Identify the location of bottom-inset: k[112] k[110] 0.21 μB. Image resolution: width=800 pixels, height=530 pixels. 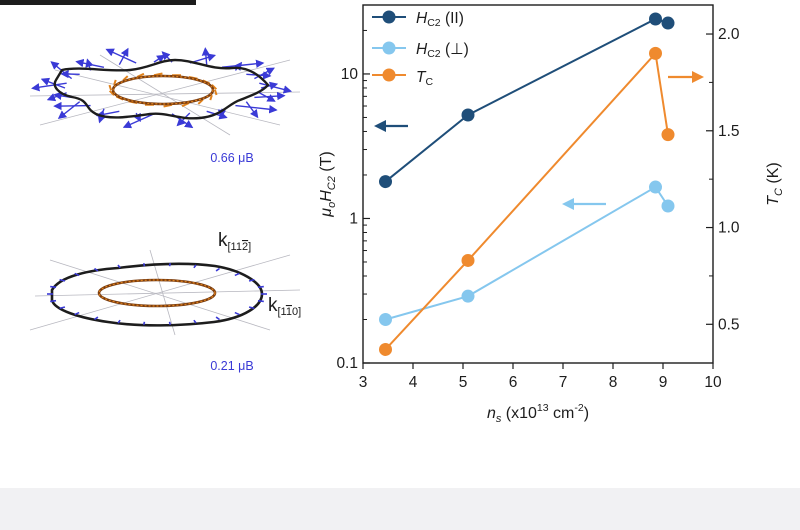
(165, 301).